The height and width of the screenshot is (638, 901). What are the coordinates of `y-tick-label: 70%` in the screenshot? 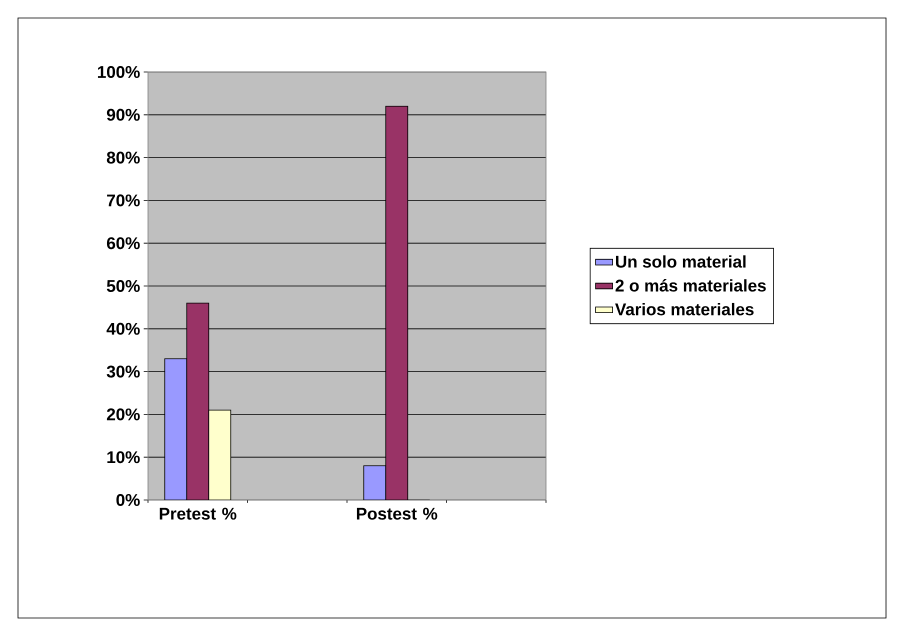 It's located at (123, 200).